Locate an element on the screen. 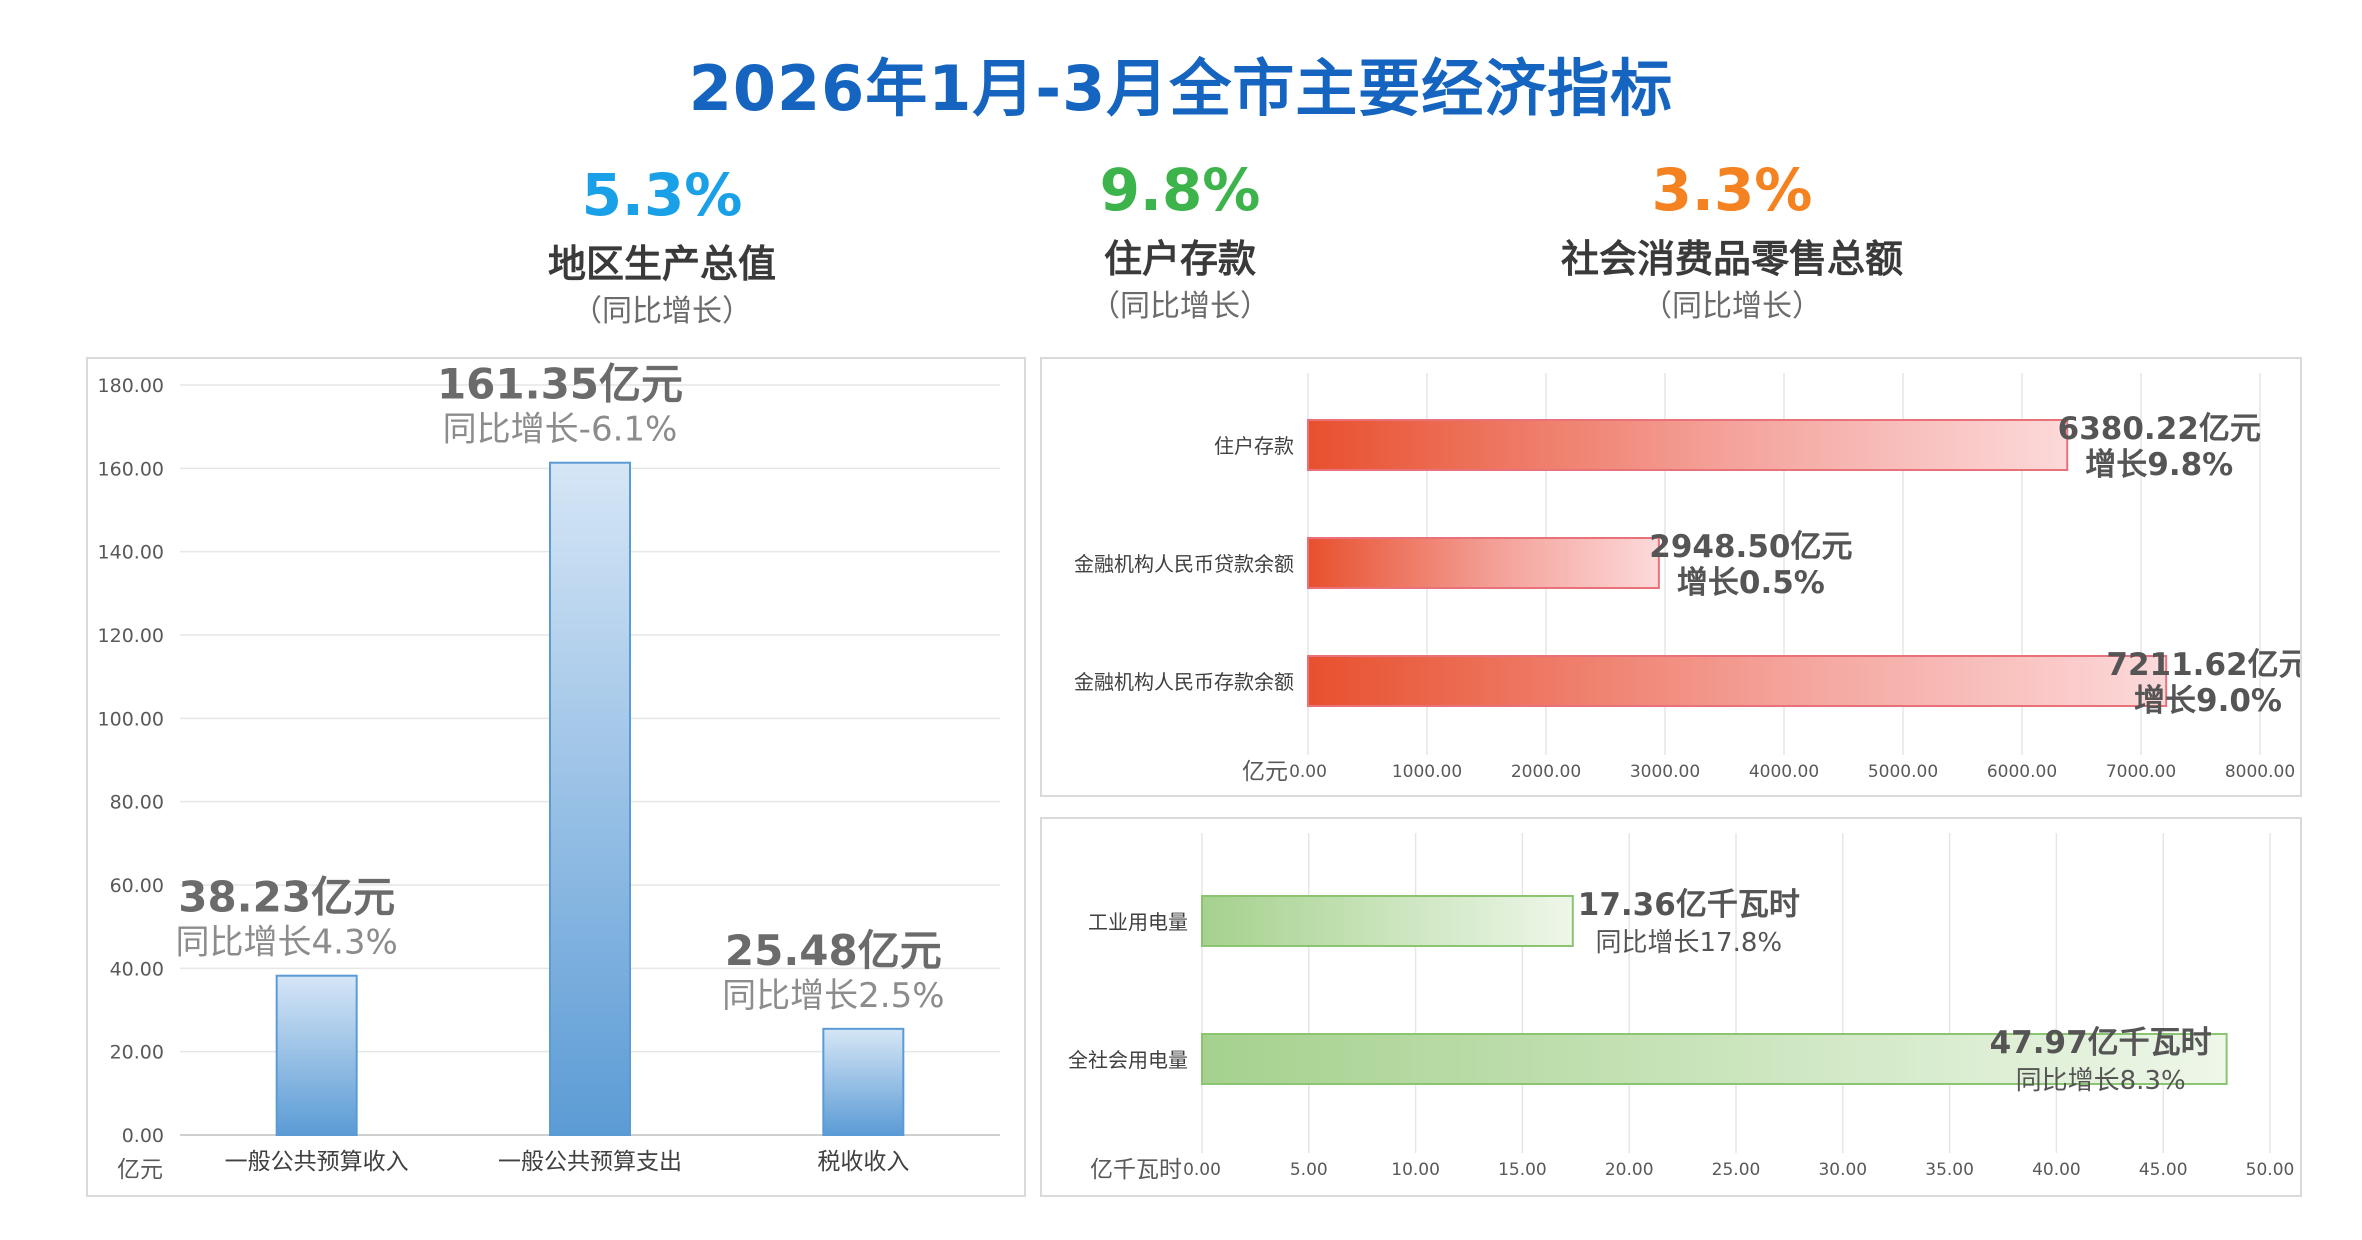  kpi-gdp: 5.3% 地区生产总值 （同比增长） is located at coordinates (662, 246).